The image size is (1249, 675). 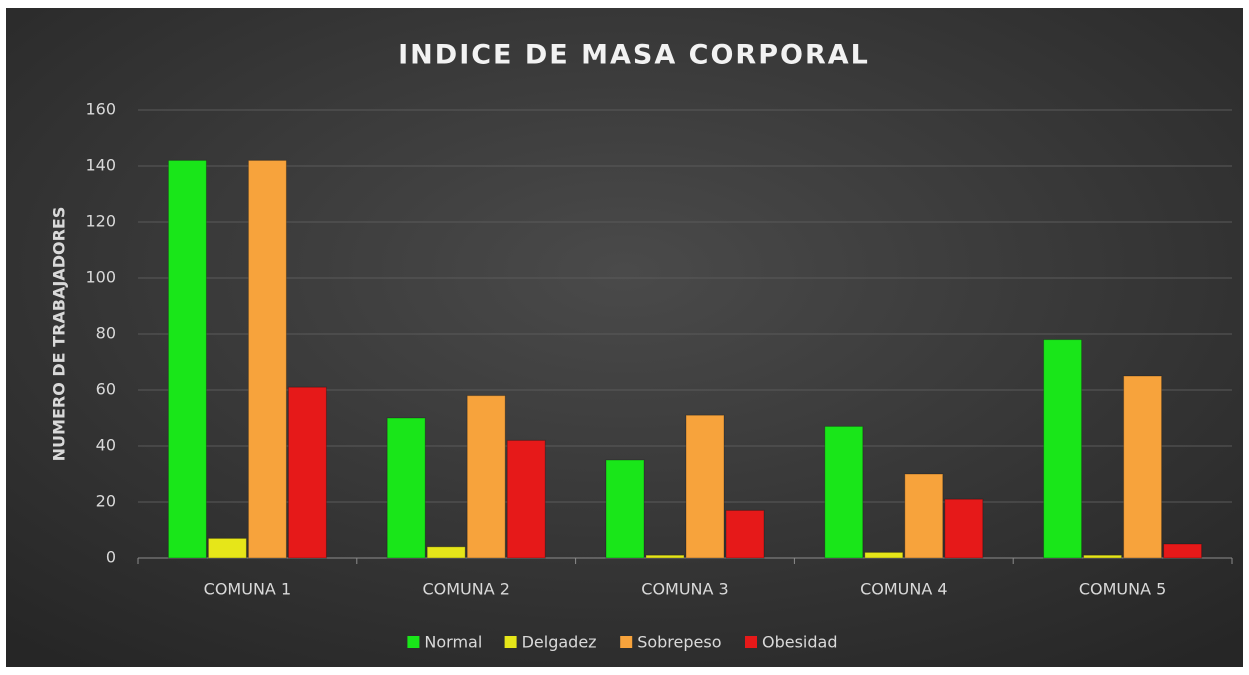 What do you see at coordinates (59, 334) in the screenshot?
I see `y-axis-title: NUMERO DE TRABAJADORES` at bounding box center [59, 334].